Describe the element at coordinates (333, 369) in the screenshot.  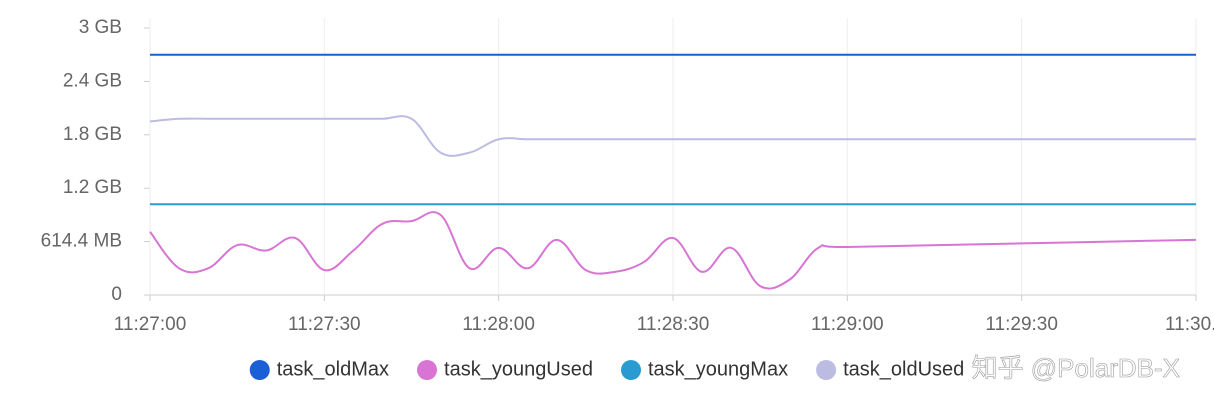
I see `legend-label: task_oldMax` at that location.